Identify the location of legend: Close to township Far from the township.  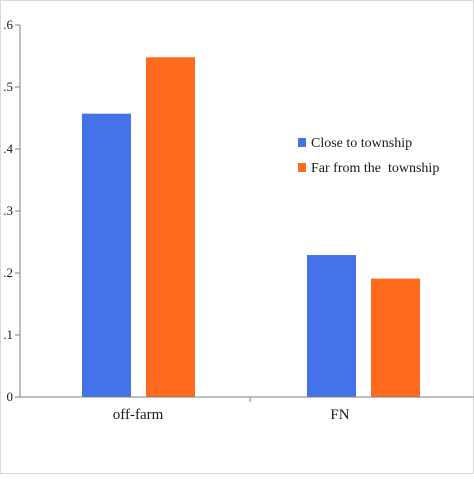
(368, 156).